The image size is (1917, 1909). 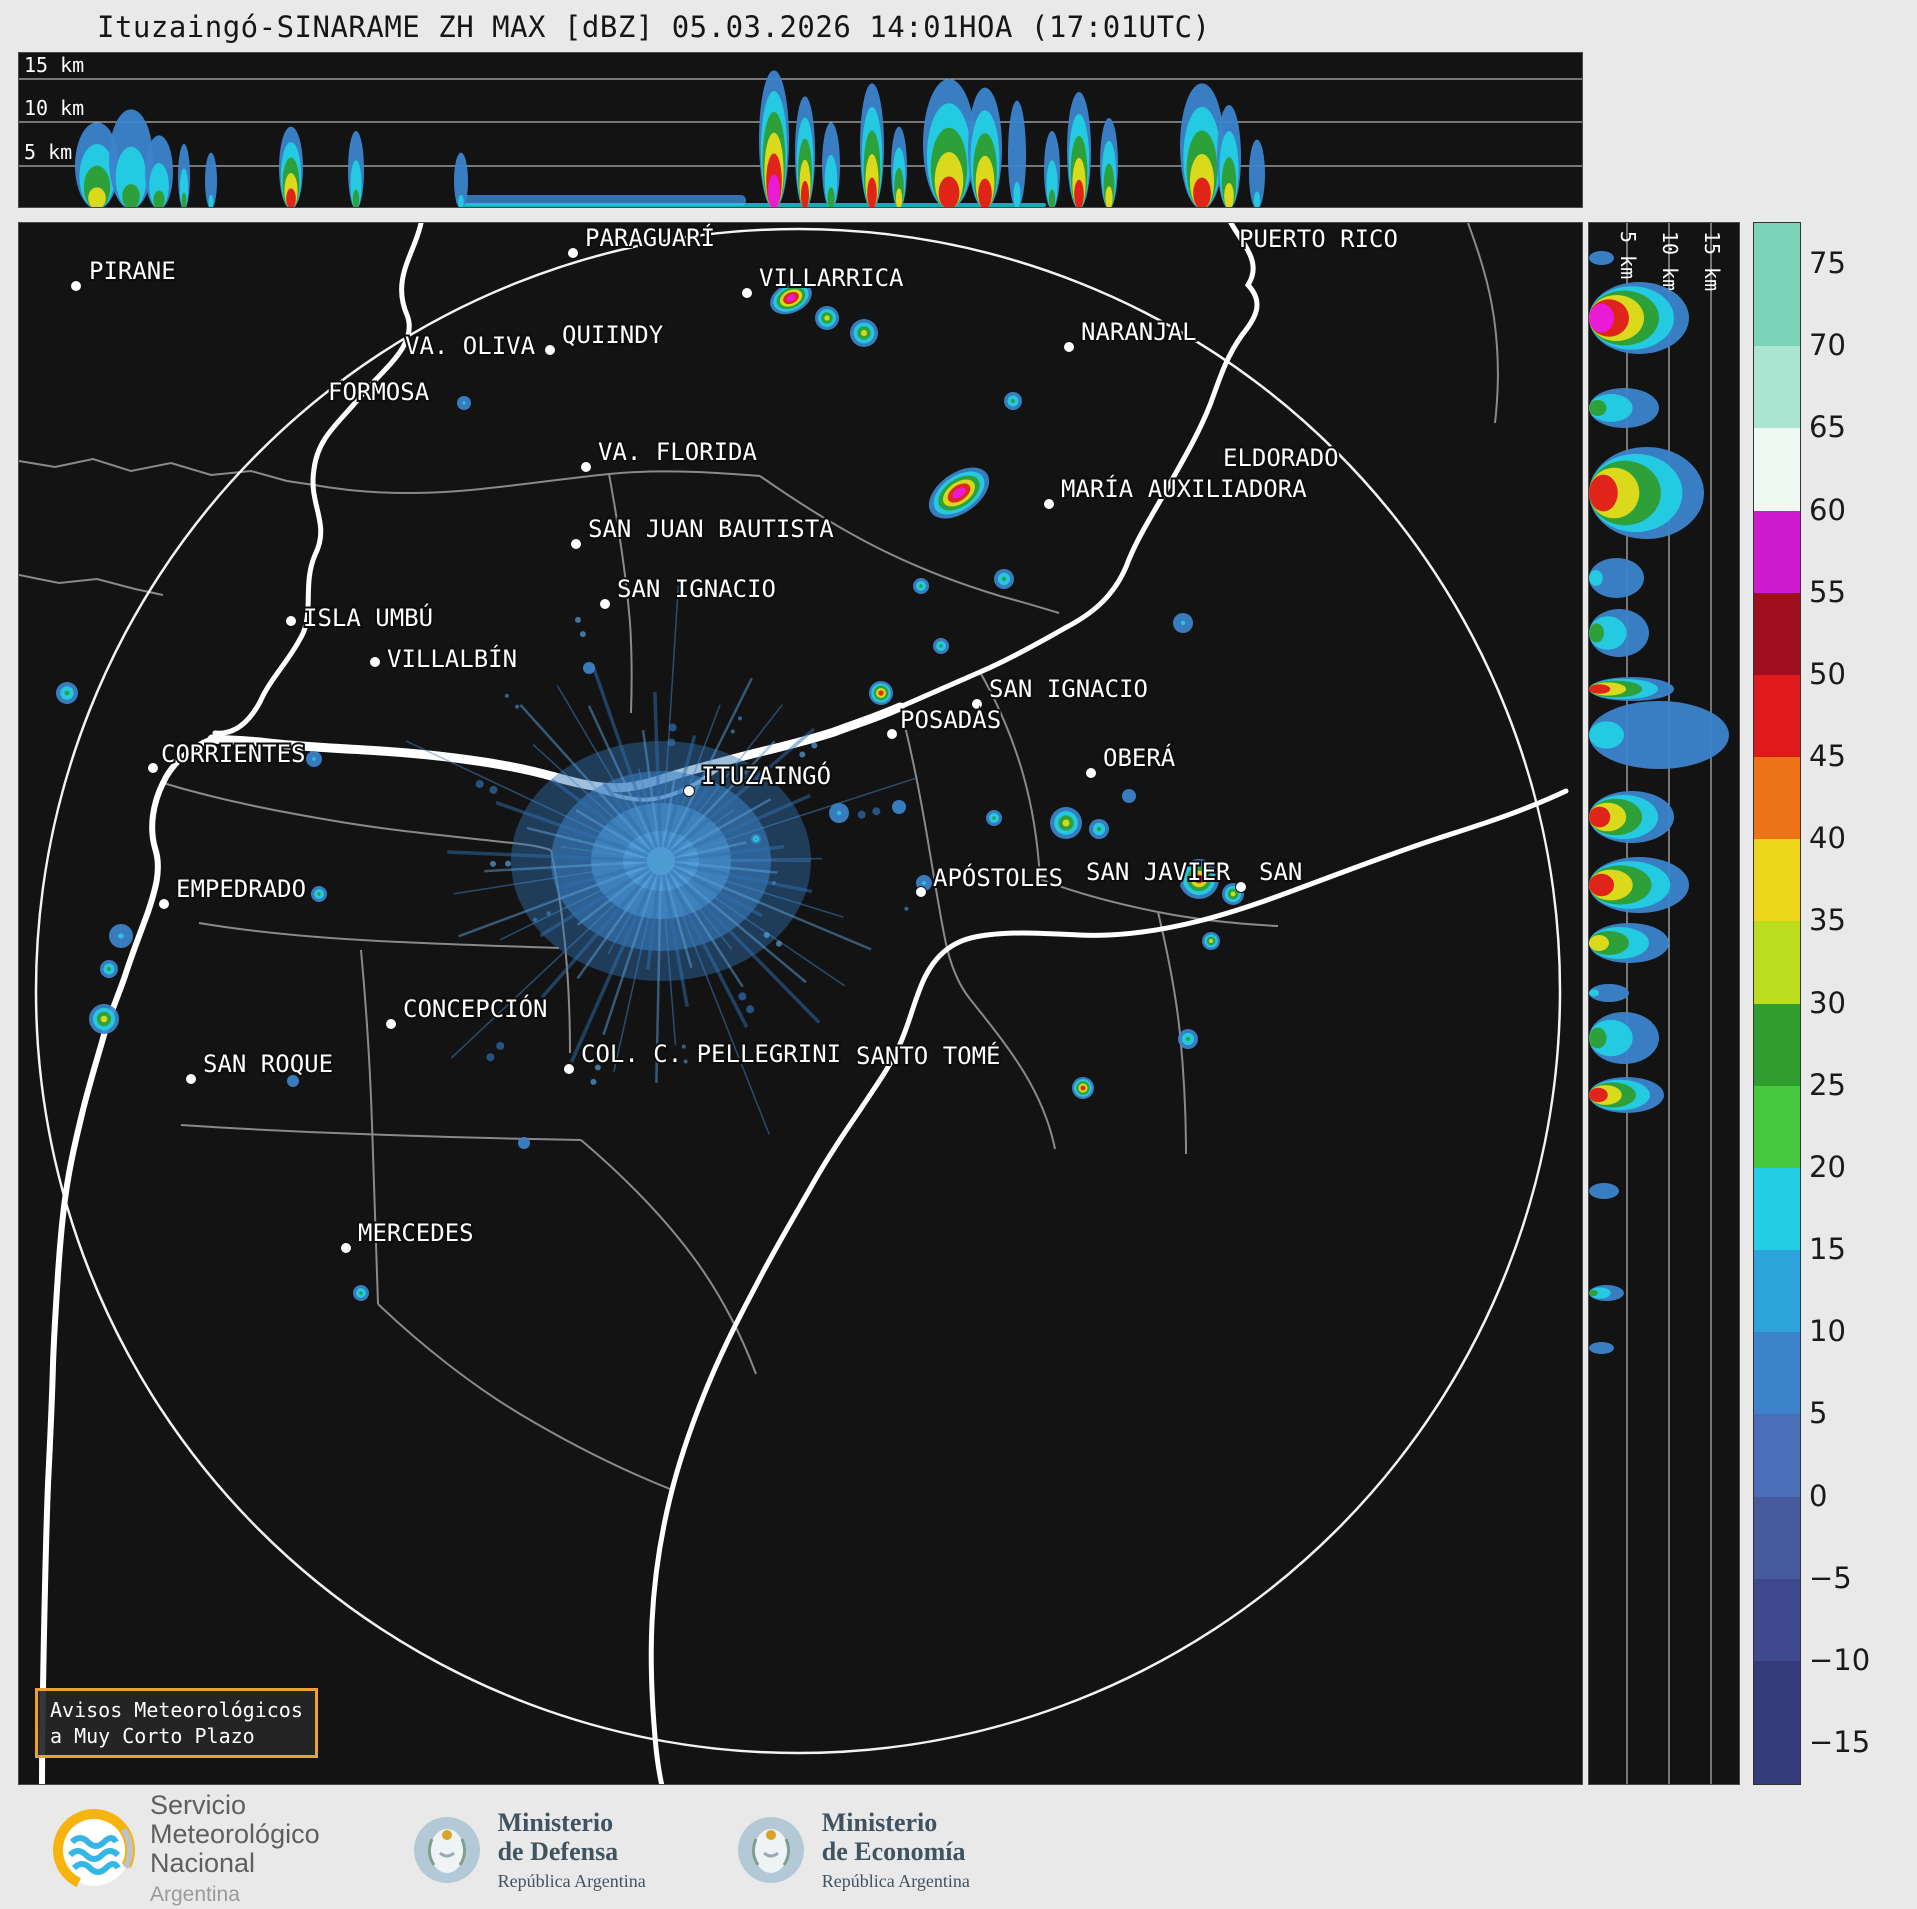 I want to click on altitude-label: 15 km, so click(x=54, y=65).